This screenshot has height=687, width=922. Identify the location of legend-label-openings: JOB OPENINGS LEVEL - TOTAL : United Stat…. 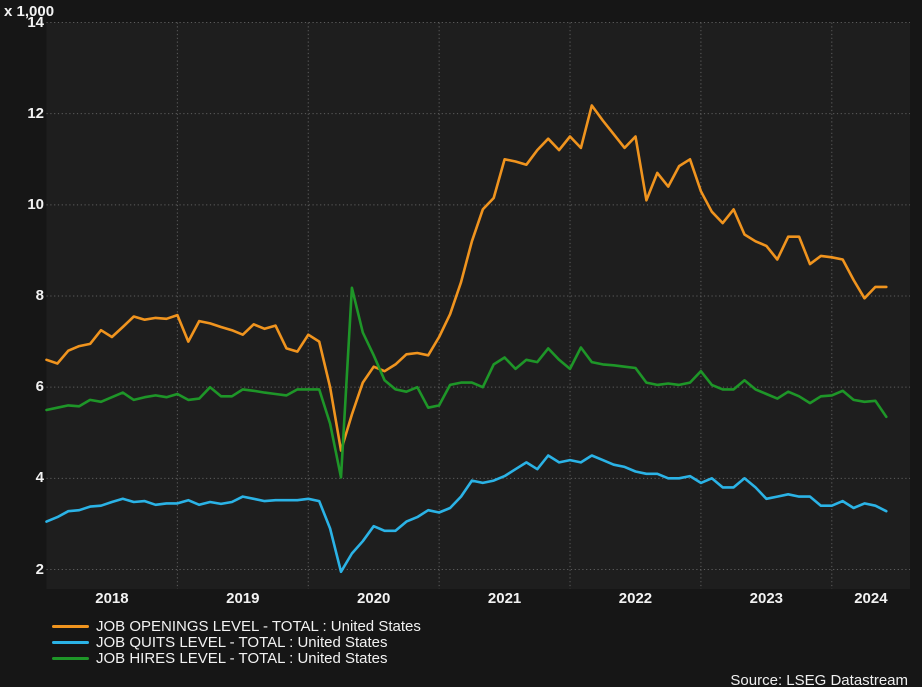
(258, 626).